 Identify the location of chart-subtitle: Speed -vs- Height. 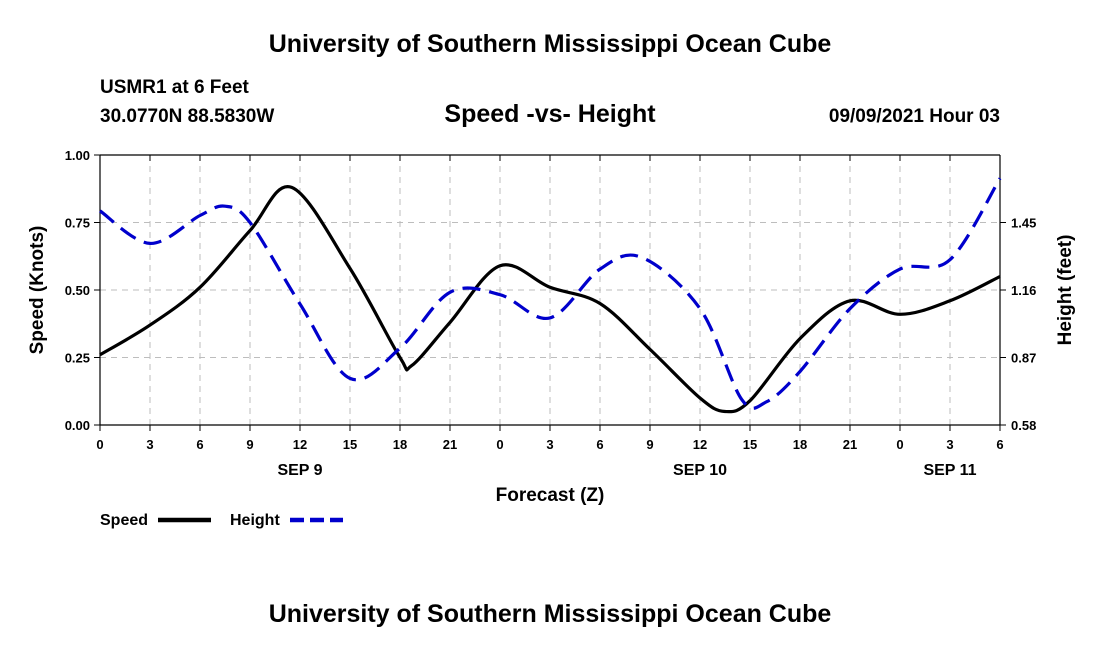
(550, 114).